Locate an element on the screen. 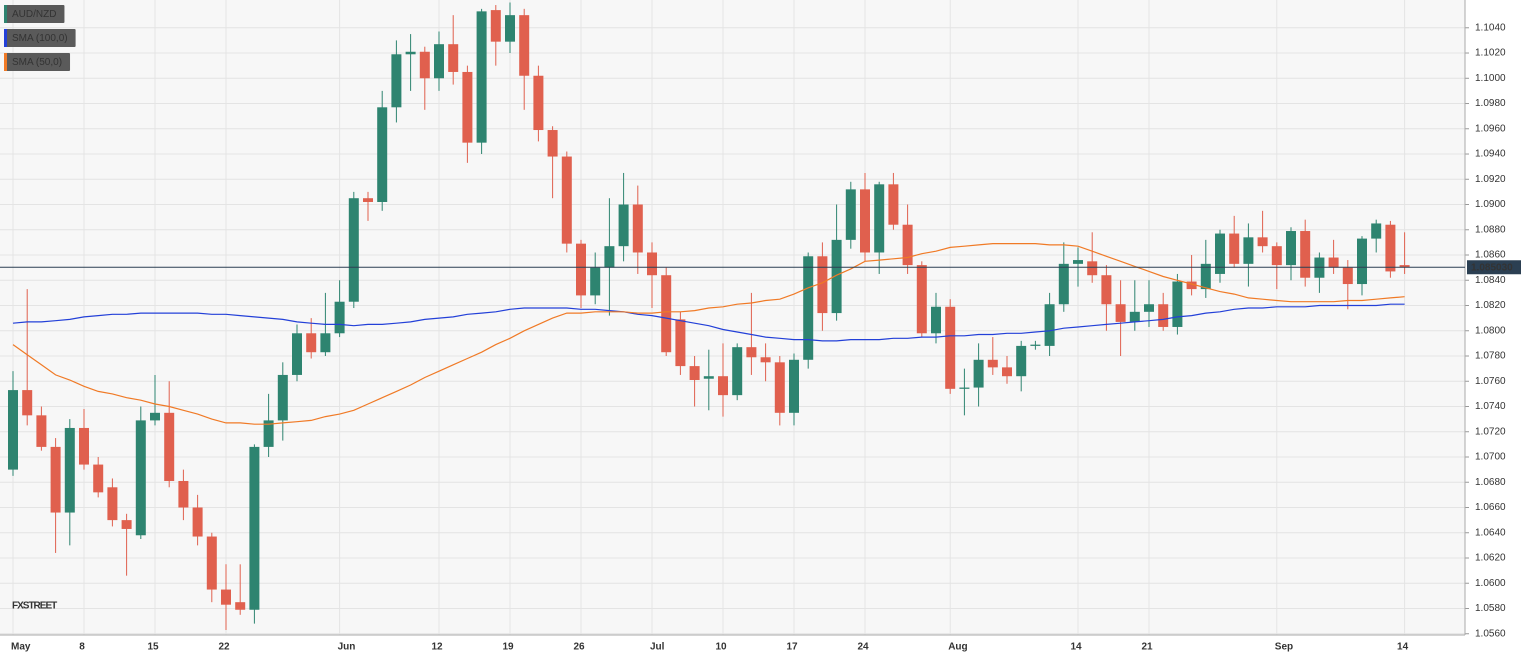 The height and width of the screenshot is (659, 1536). last-price-box is located at coordinates (1494, 267).